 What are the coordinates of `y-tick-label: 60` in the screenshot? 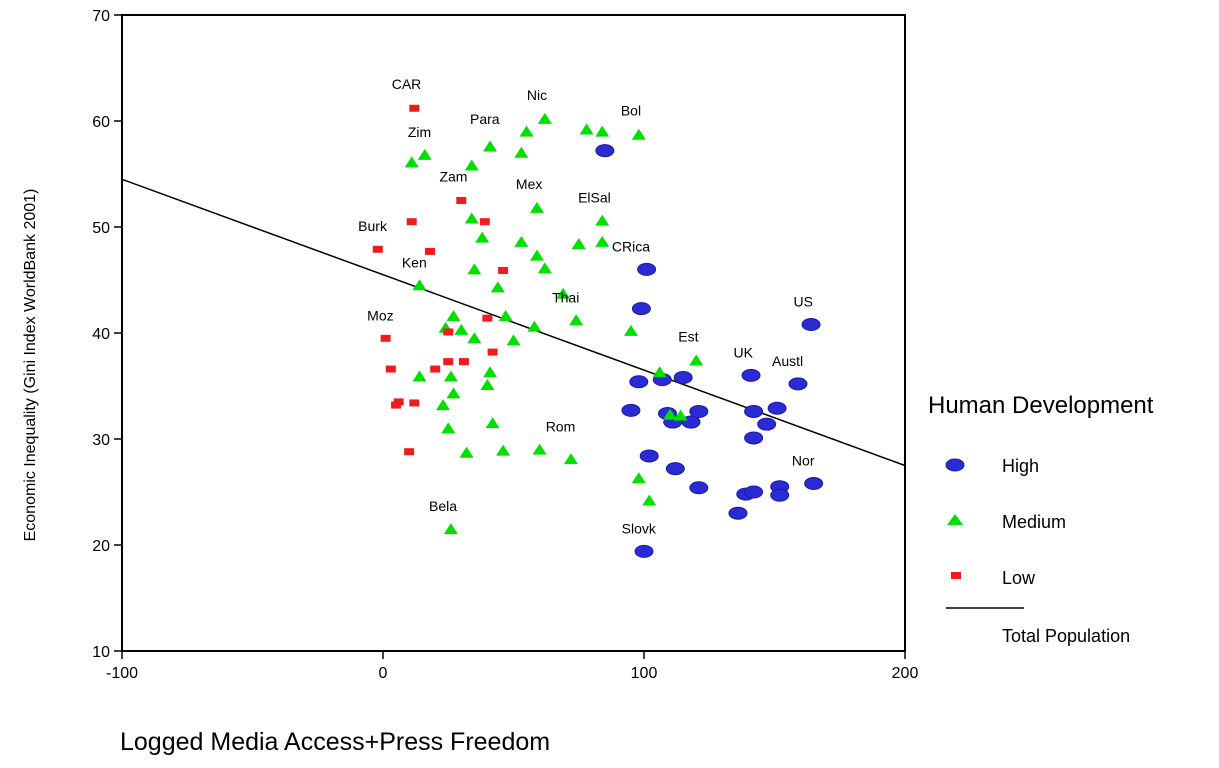 It's located at (101, 122).